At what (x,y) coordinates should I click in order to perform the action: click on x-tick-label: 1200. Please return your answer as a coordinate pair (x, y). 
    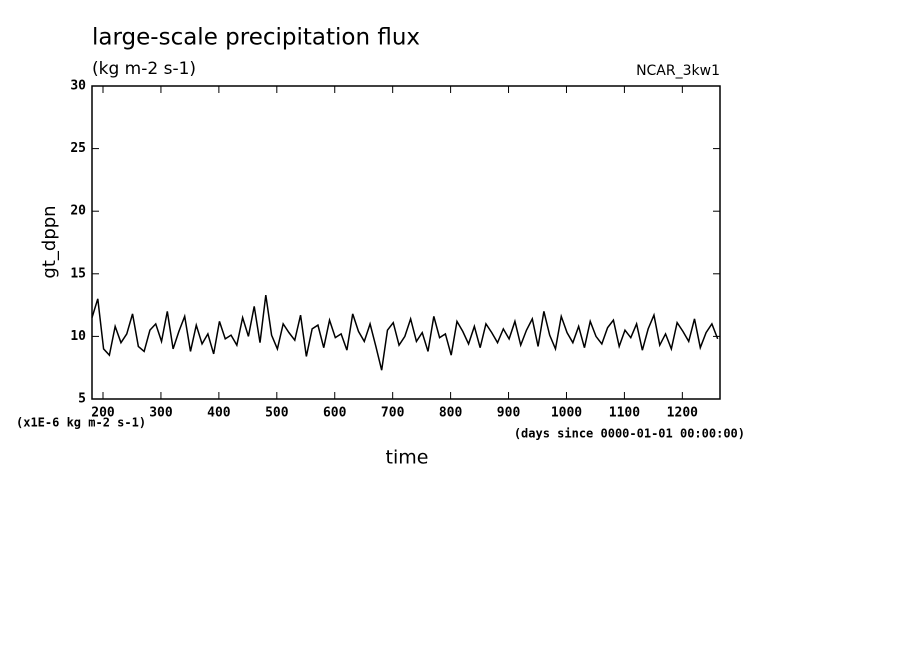
    Looking at the image, I should click on (682, 413).